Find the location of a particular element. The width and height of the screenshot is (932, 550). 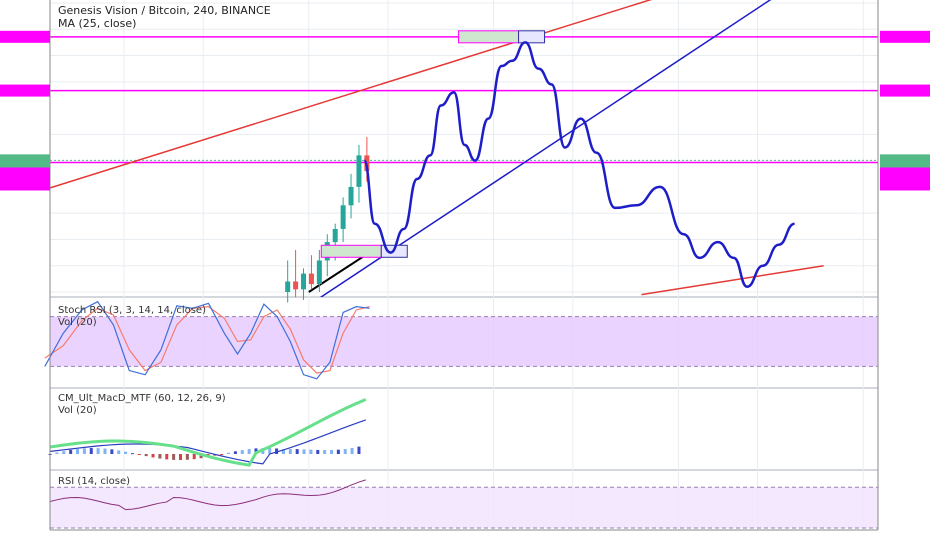

rsi-band is located at coordinates (464, 507).